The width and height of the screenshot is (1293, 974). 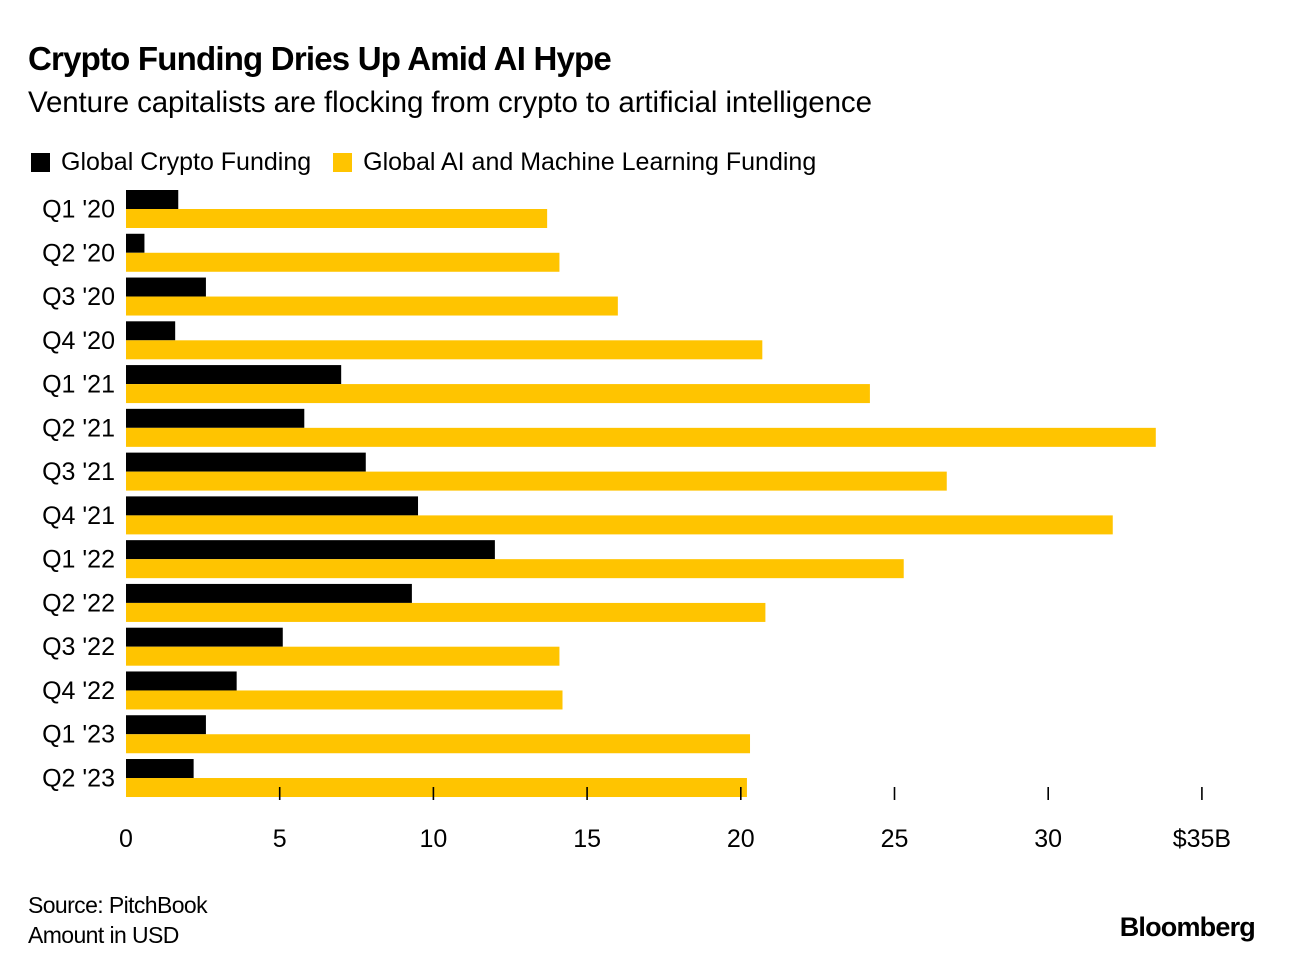 What do you see at coordinates (78, 428) in the screenshot?
I see `y-tick-label: Q2 '21` at bounding box center [78, 428].